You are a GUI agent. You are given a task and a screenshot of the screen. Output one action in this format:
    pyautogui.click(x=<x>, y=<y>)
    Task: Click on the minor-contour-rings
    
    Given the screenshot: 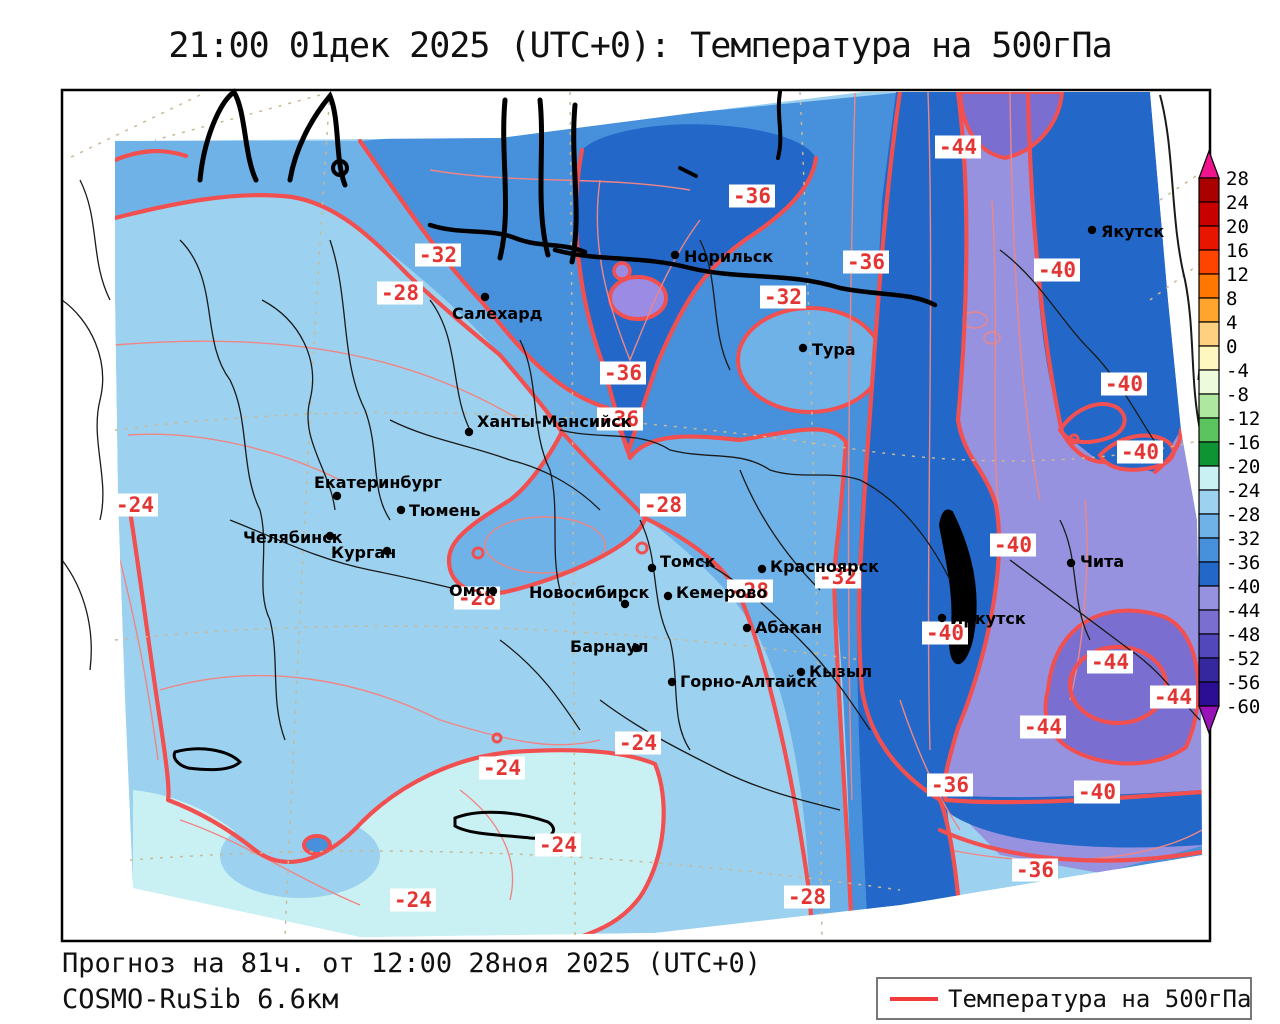 What is the action you would take?
    pyautogui.click(x=775, y=588)
    